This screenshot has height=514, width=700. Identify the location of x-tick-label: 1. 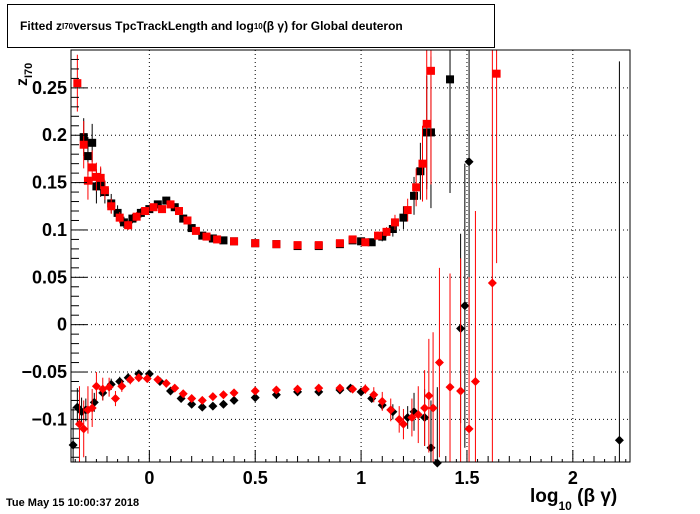
(361, 478).